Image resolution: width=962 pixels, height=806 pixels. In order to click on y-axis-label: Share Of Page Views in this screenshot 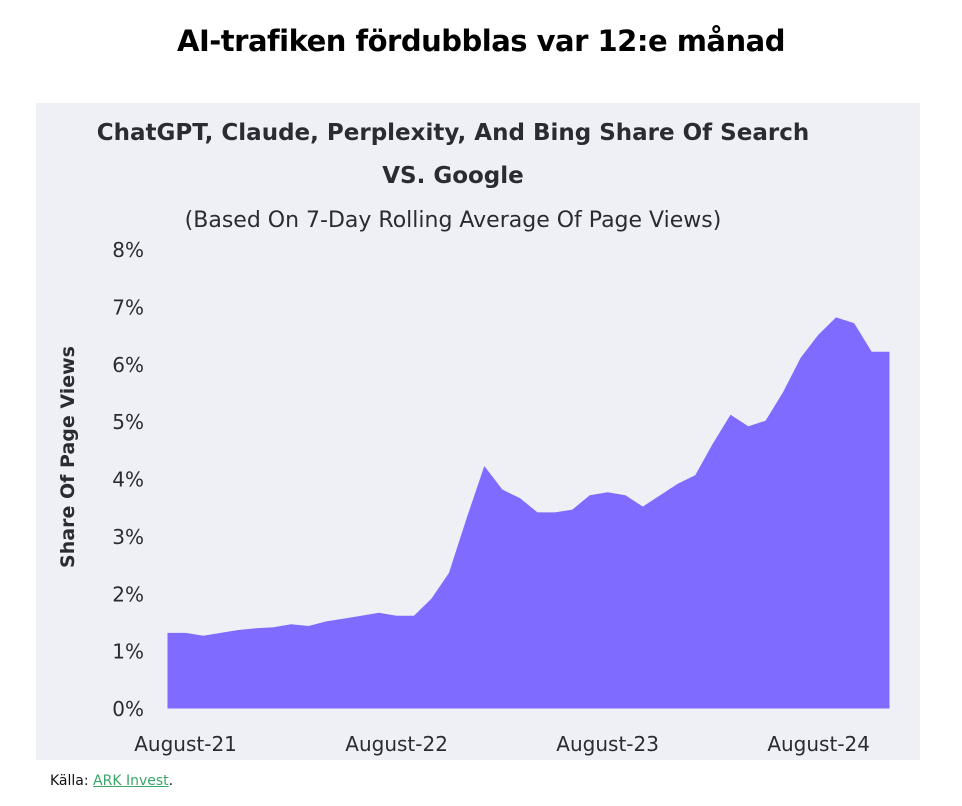, I will do `click(68, 457)`.